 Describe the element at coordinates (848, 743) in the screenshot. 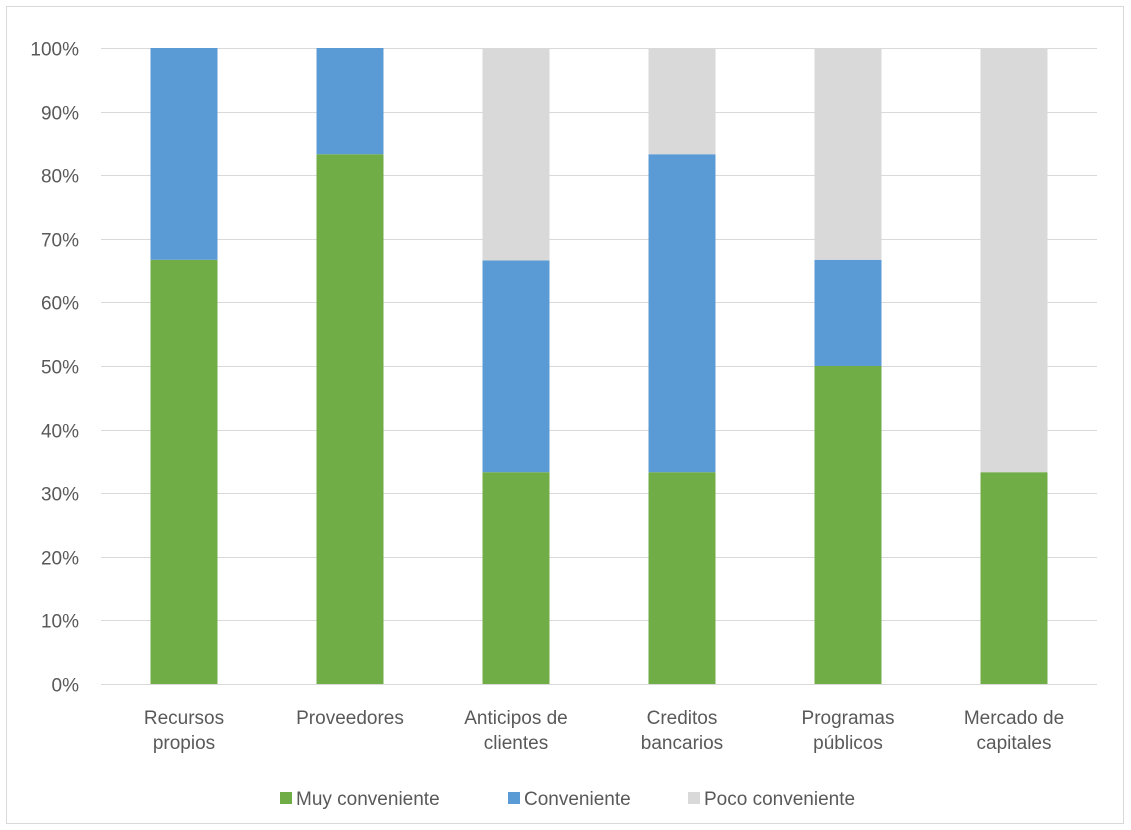

I see `x-category-label: públicos` at that location.